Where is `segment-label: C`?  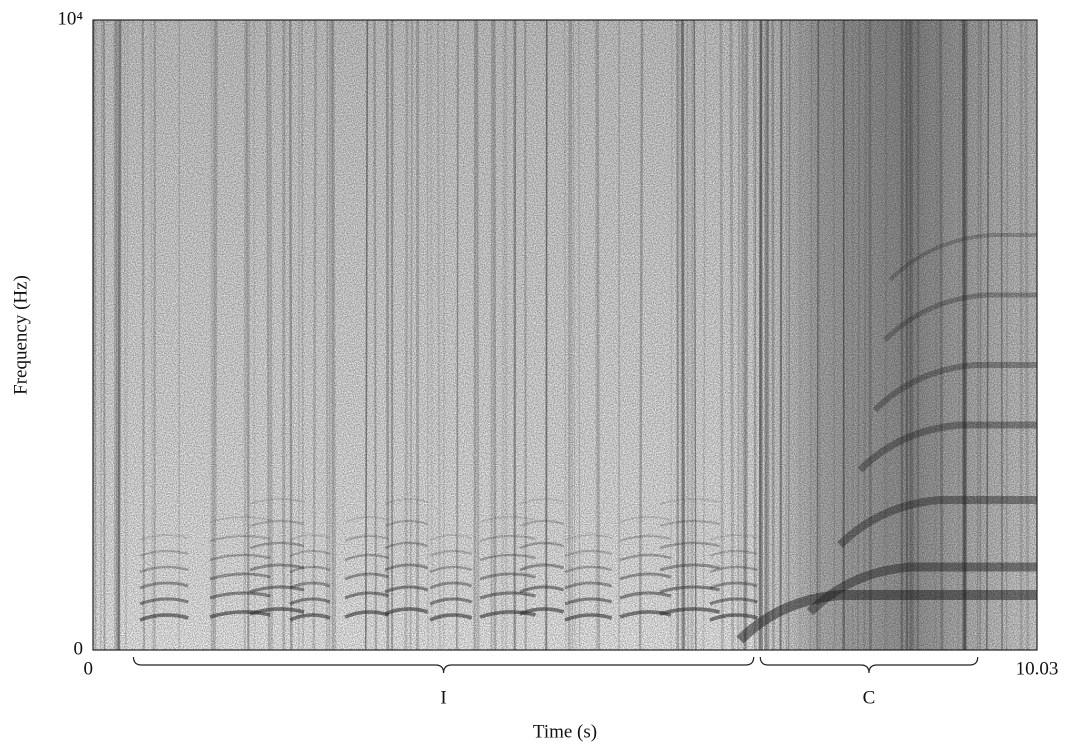 segment-label: C is located at coordinates (869, 697).